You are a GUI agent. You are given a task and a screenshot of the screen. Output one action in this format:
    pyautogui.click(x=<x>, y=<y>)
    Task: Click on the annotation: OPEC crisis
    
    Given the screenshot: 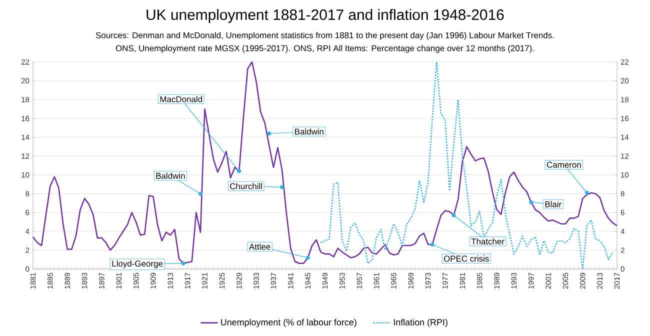 What is the action you would take?
    pyautogui.click(x=466, y=258)
    